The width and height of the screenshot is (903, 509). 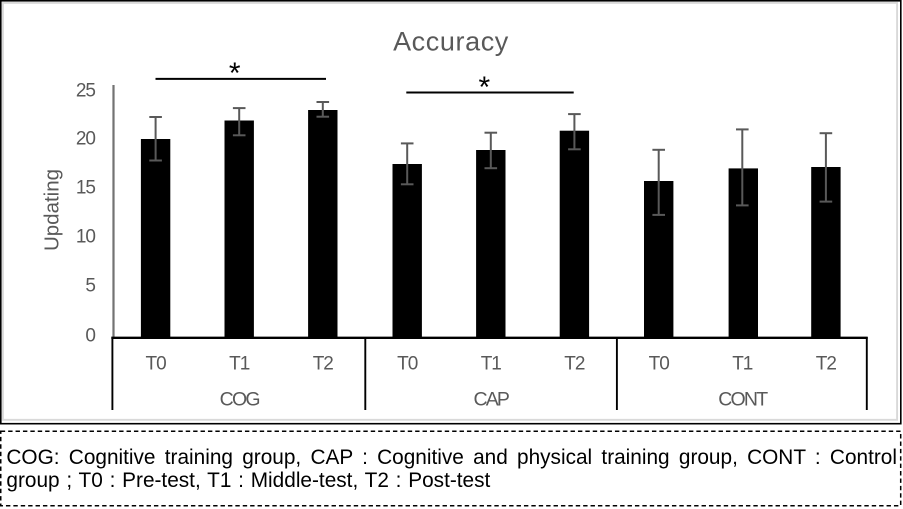 What do you see at coordinates (90, 335) in the screenshot?
I see `svg-text: 0` at bounding box center [90, 335].